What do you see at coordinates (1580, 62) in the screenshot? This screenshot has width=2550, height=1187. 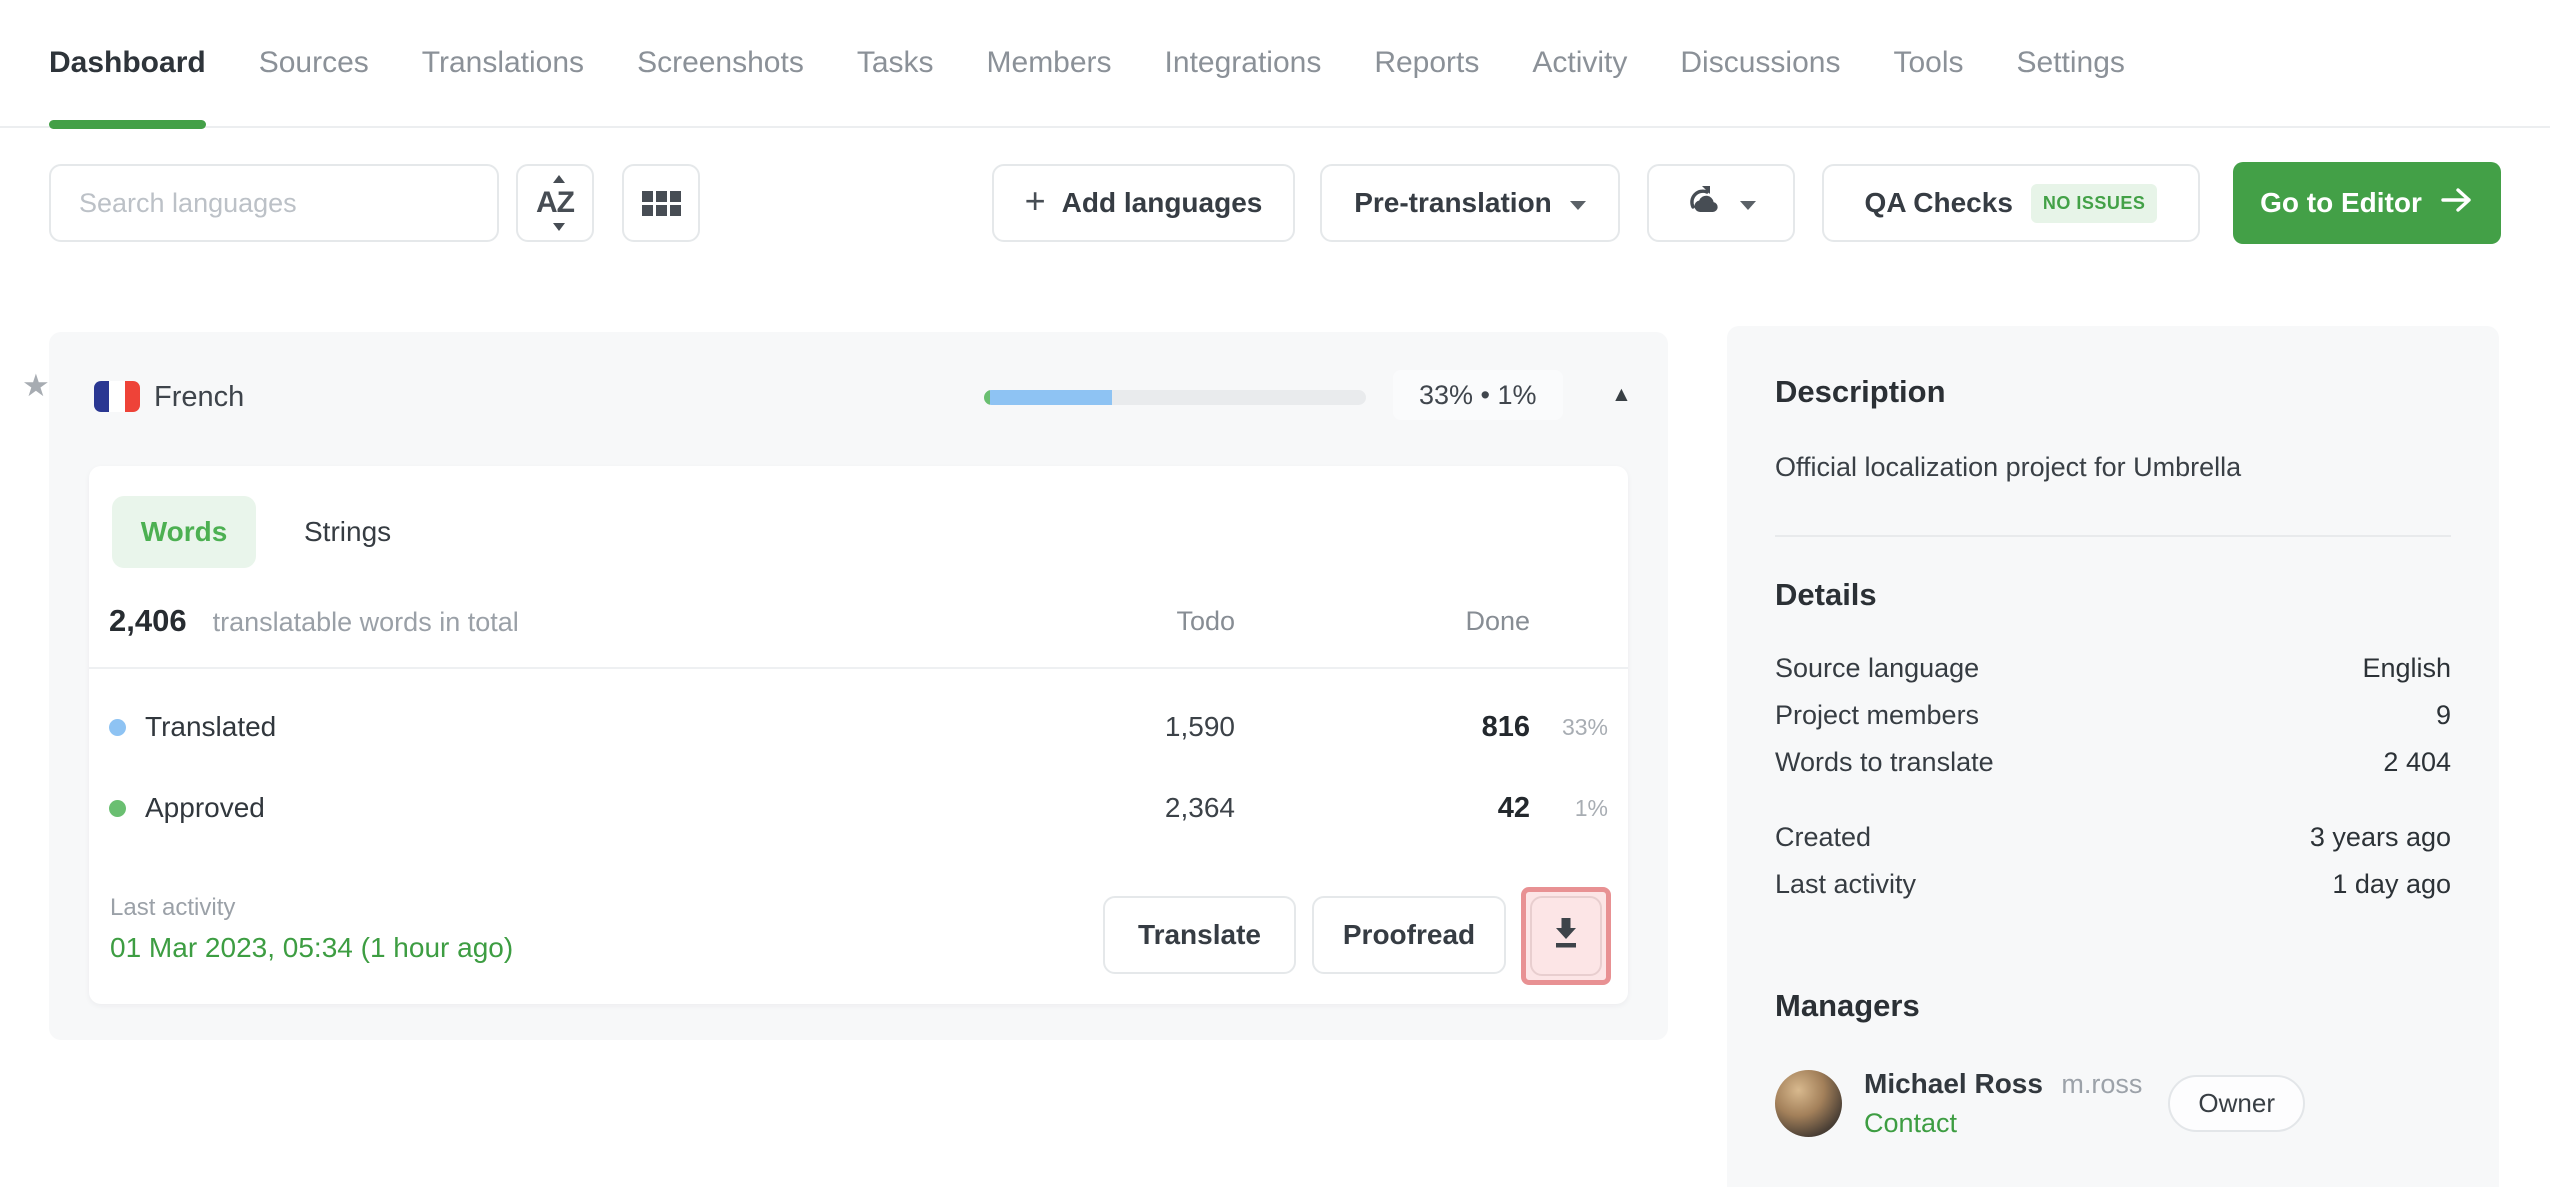 I see `tab-activity: Activity` at bounding box center [1580, 62].